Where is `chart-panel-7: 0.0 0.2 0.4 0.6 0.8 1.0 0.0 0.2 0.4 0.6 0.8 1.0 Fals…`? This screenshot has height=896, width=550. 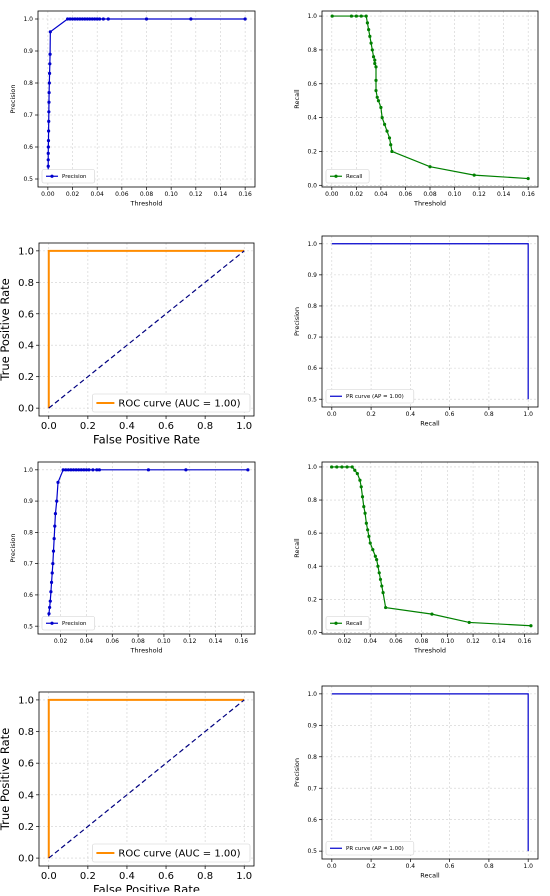 chart-panel-7: 0.0 0.2 0.4 0.6 0.8 1.0 0.0 0.2 0.4 0.6 0.8 1.0 Fals… is located at coordinates (127, 793).